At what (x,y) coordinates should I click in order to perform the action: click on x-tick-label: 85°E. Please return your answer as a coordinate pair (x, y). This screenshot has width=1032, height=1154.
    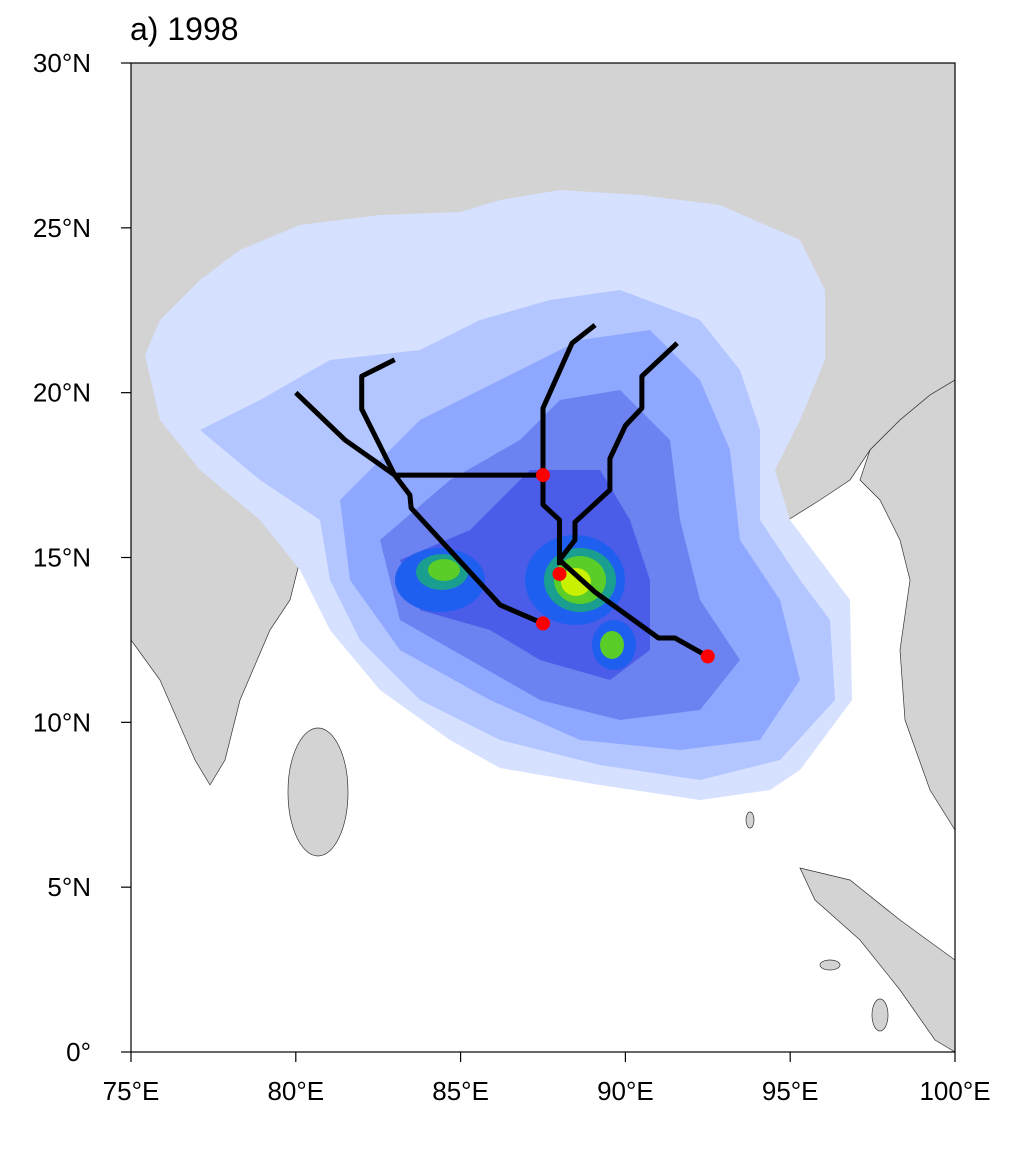
    Looking at the image, I should click on (460, 1091).